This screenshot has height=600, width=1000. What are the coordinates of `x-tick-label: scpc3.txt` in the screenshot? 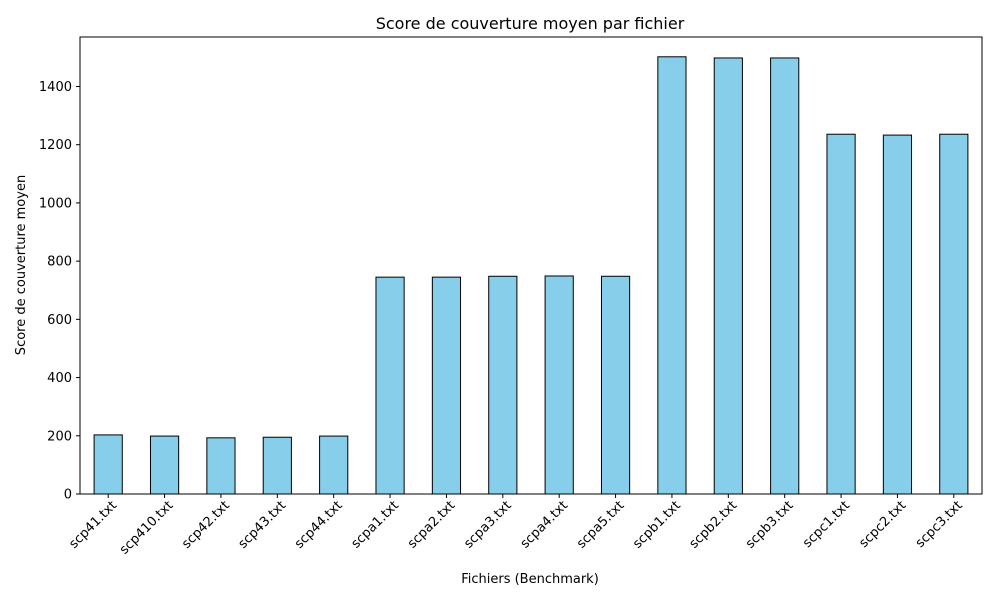 It's located at (939, 524).